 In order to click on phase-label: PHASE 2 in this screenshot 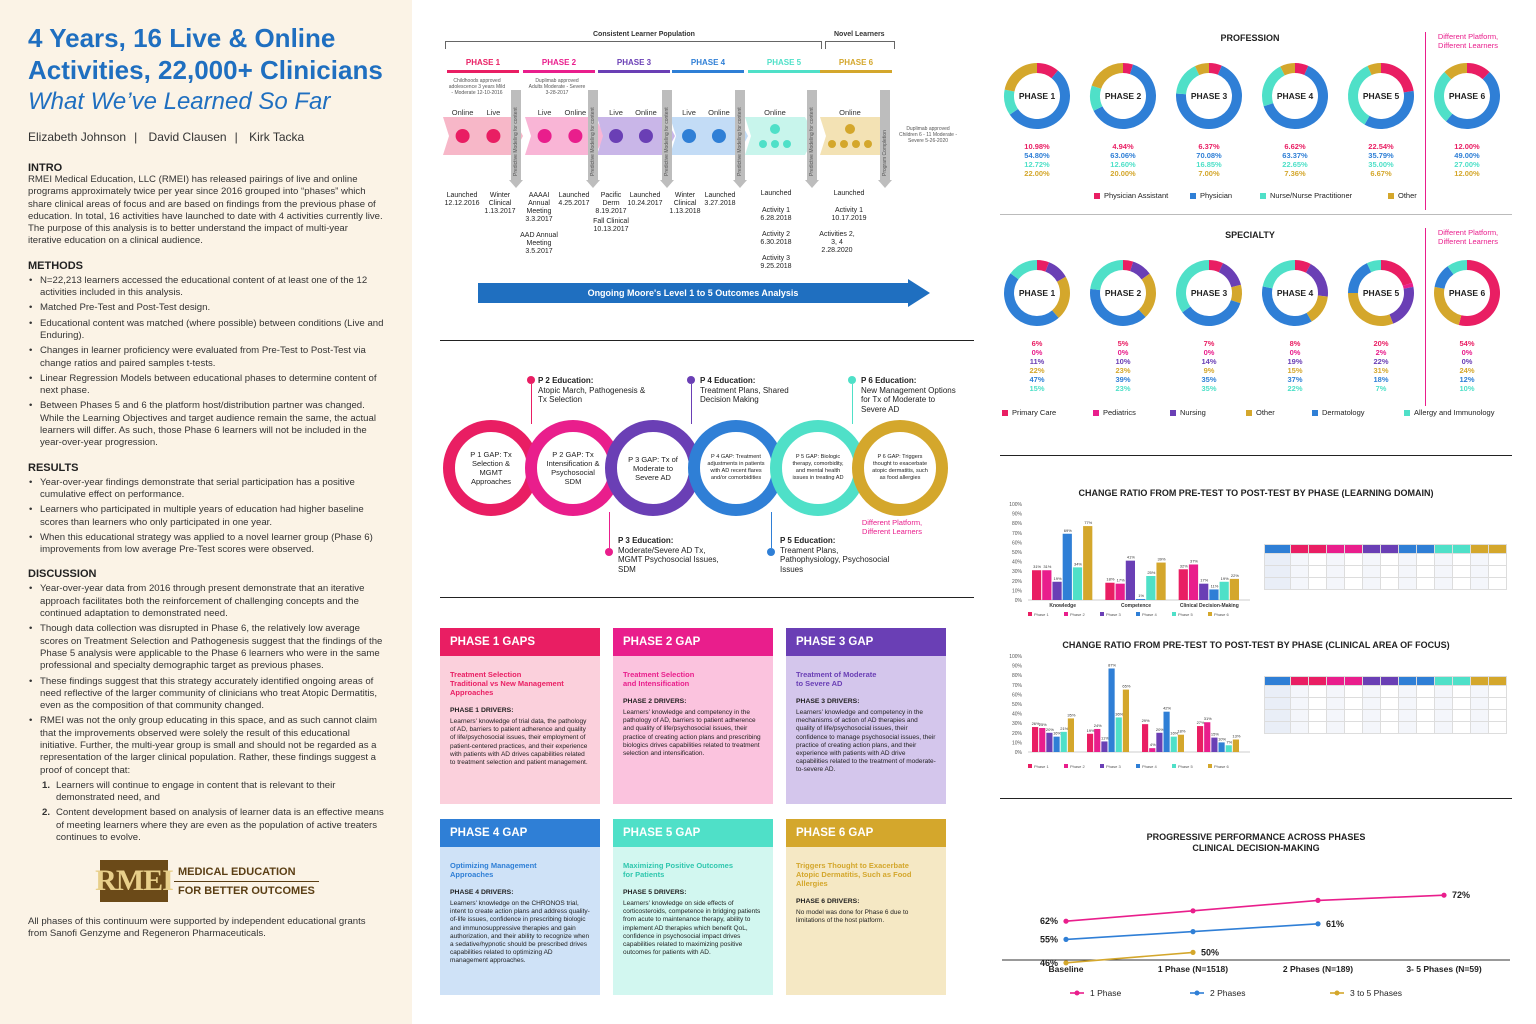, I will do `click(559, 62)`.